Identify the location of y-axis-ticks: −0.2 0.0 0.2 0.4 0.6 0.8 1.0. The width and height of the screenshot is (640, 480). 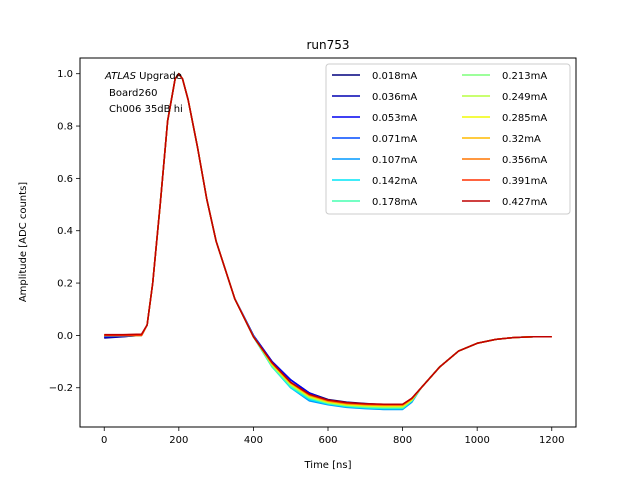
(64, 231).